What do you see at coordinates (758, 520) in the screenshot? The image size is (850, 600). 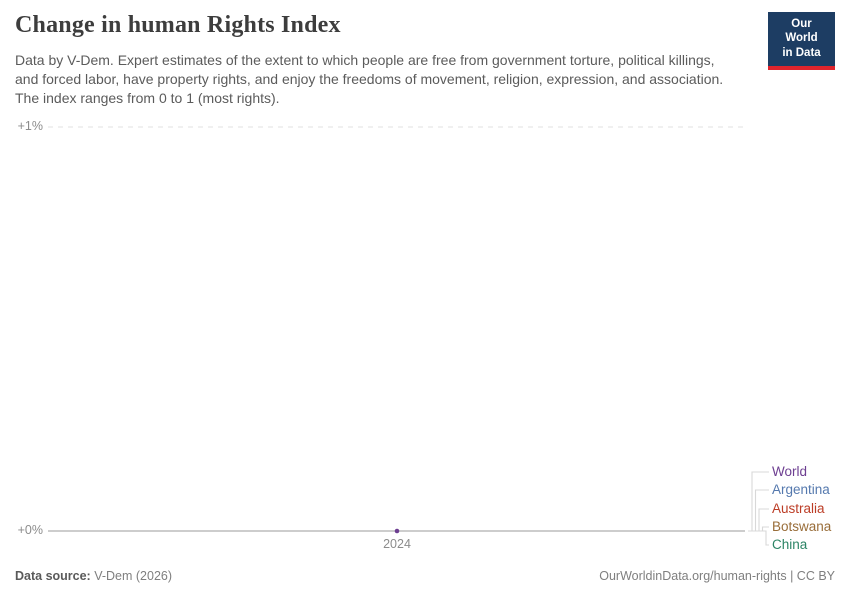 I see `leader-australia` at bounding box center [758, 520].